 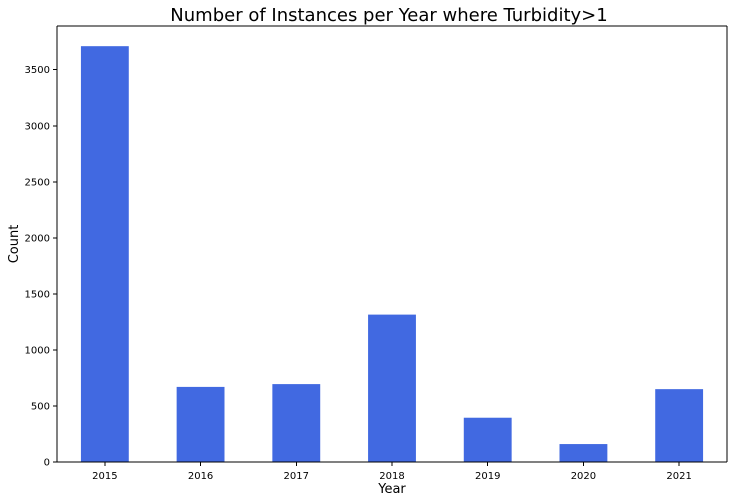 What do you see at coordinates (487, 476) in the screenshot?
I see `x-tick-label-2019: 2019` at bounding box center [487, 476].